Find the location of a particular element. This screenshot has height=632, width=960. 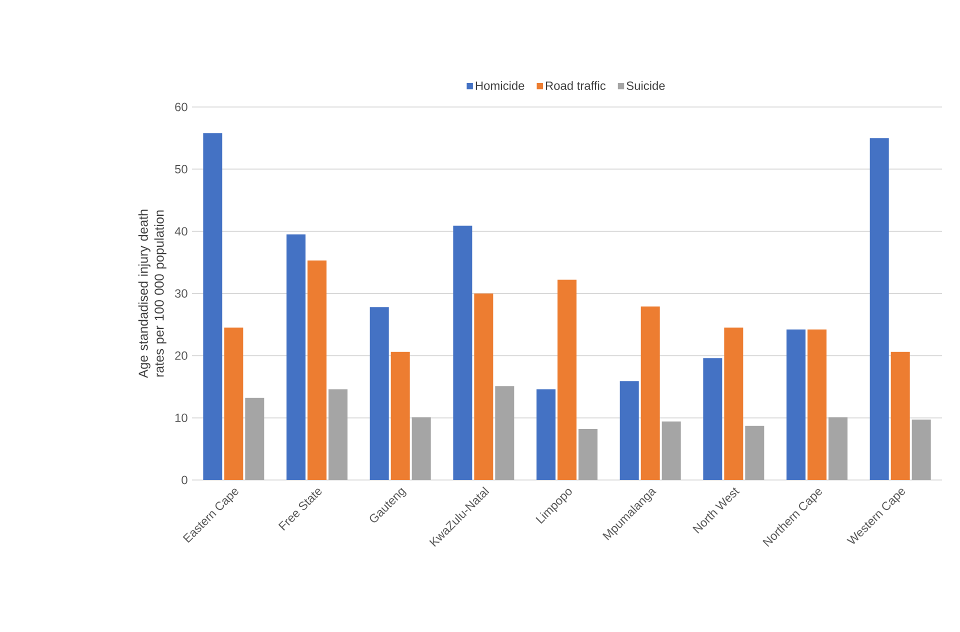

legend-label: Suicide is located at coordinates (645, 85).